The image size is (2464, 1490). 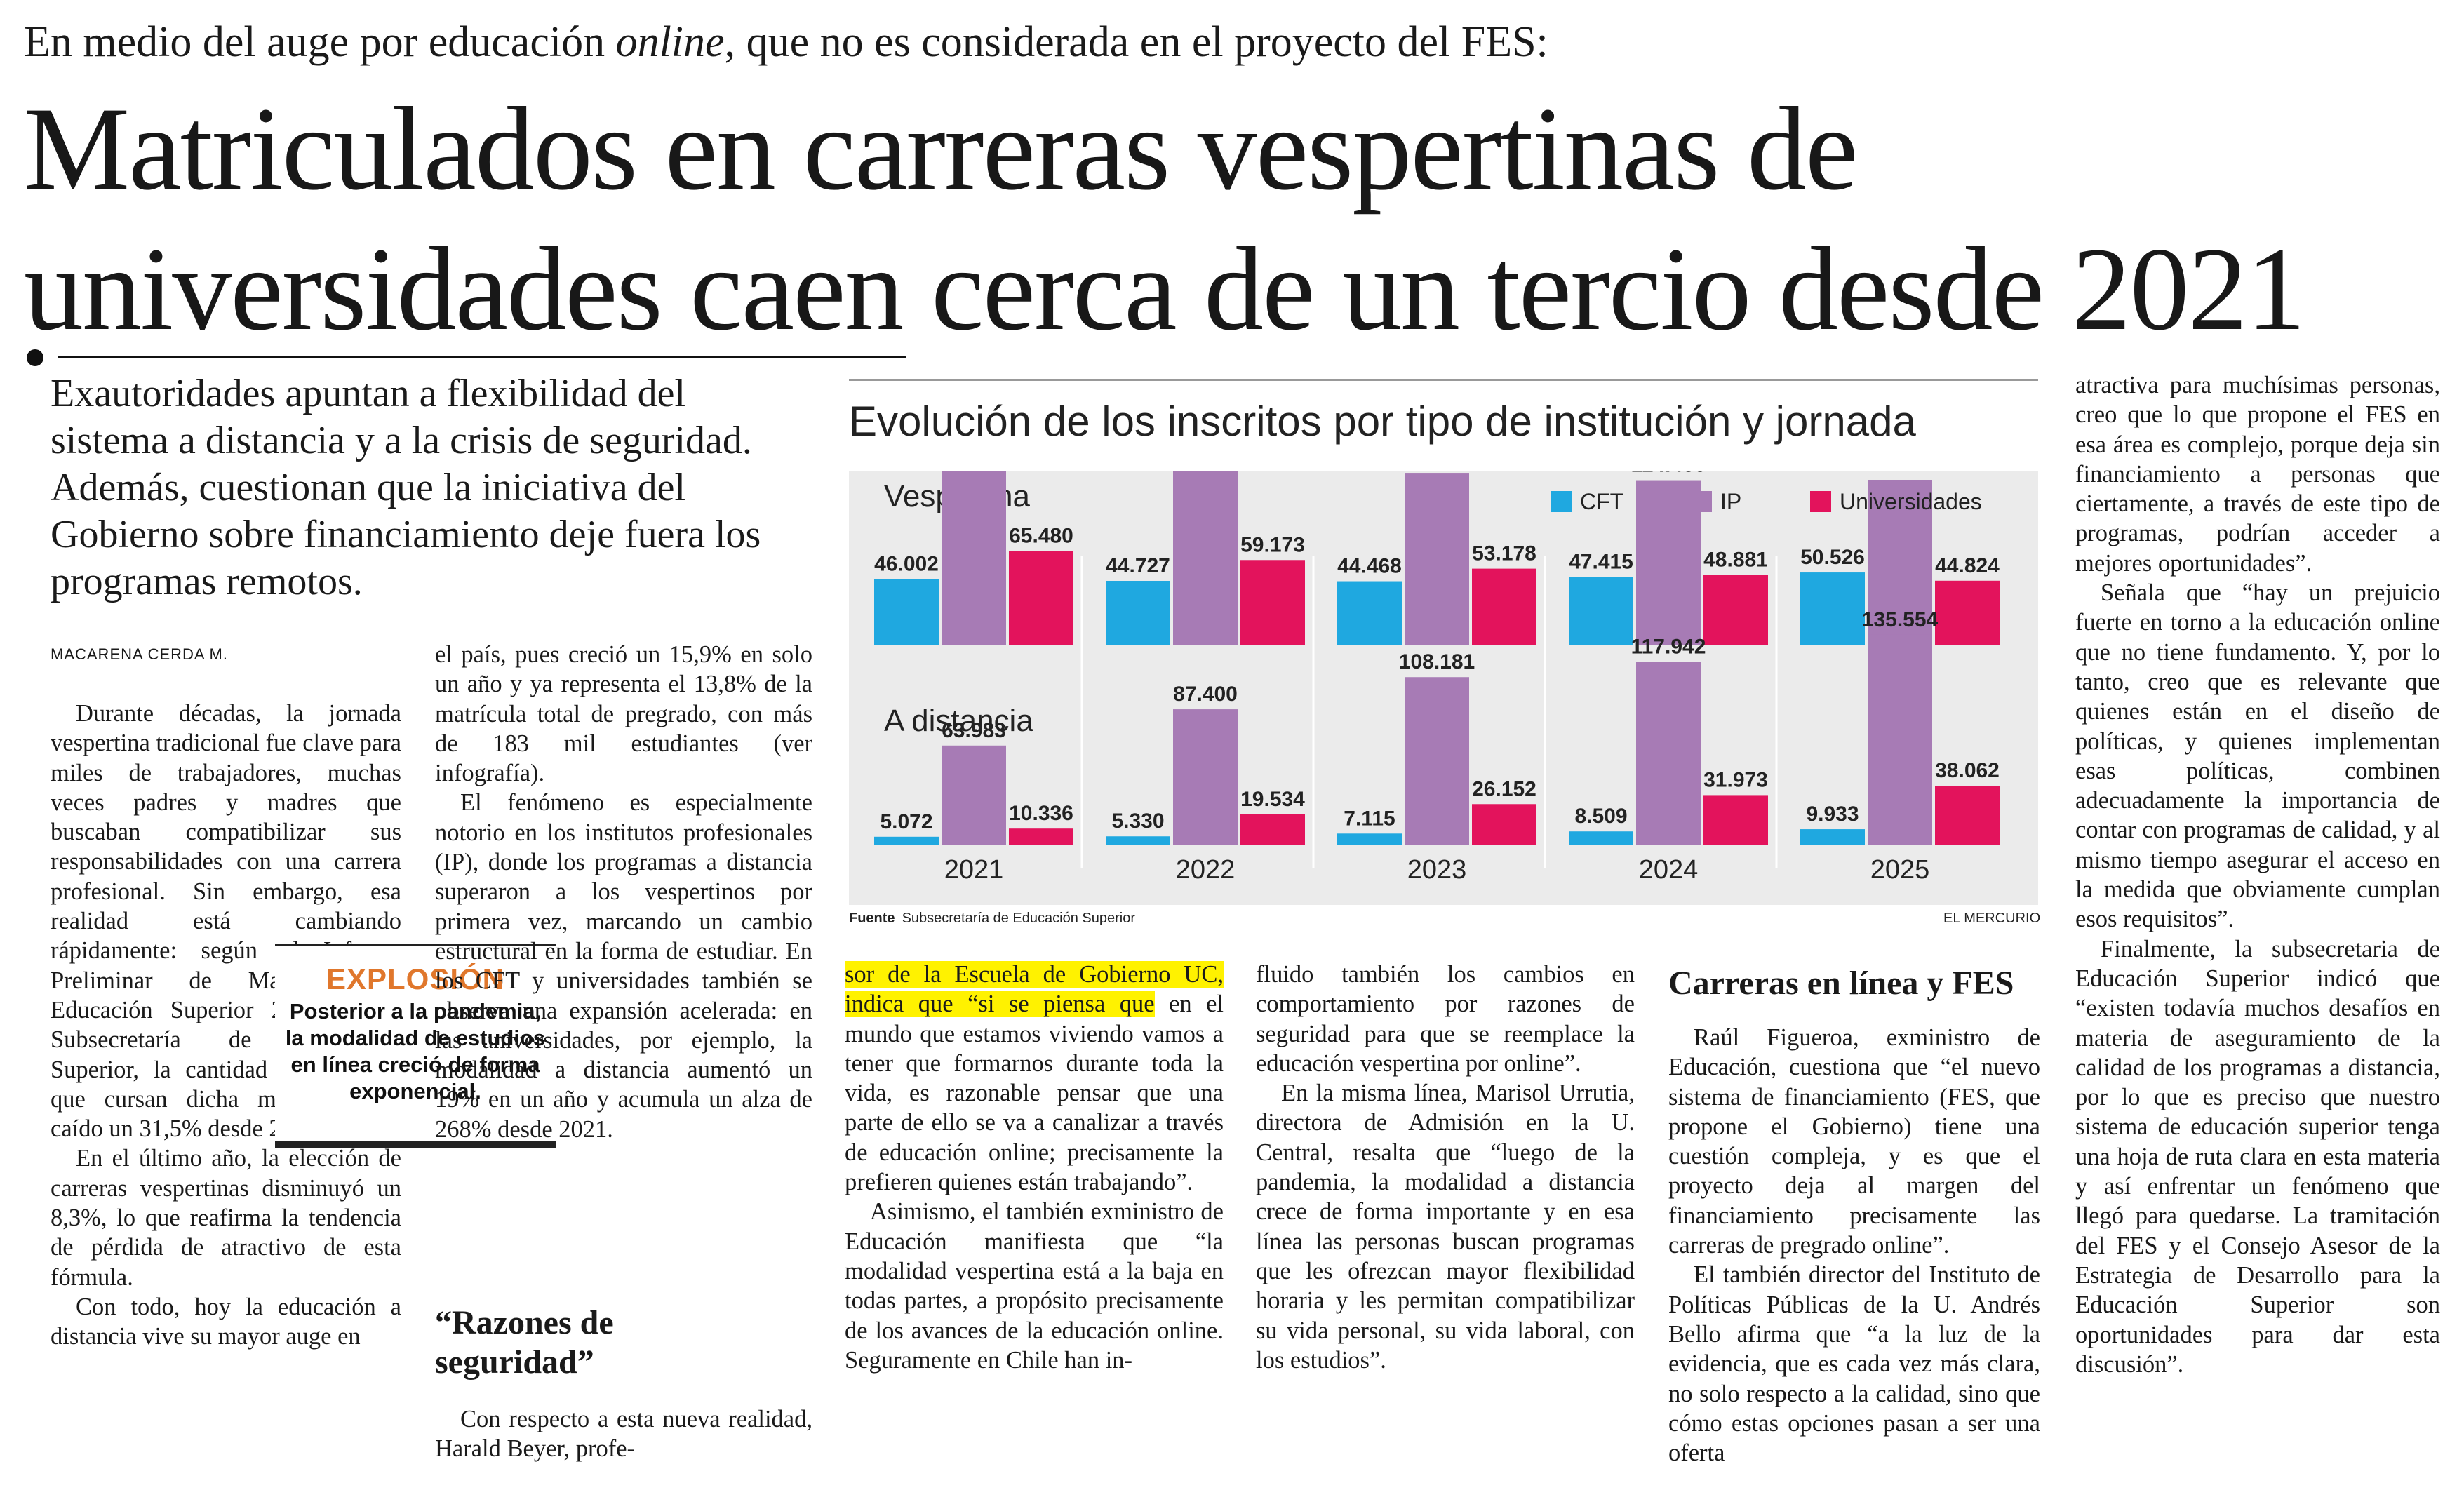 What do you see at coordinates (1601, 838) in the screenshot?
I see `bar-cft-2024` at bounding box center [1601, 838].